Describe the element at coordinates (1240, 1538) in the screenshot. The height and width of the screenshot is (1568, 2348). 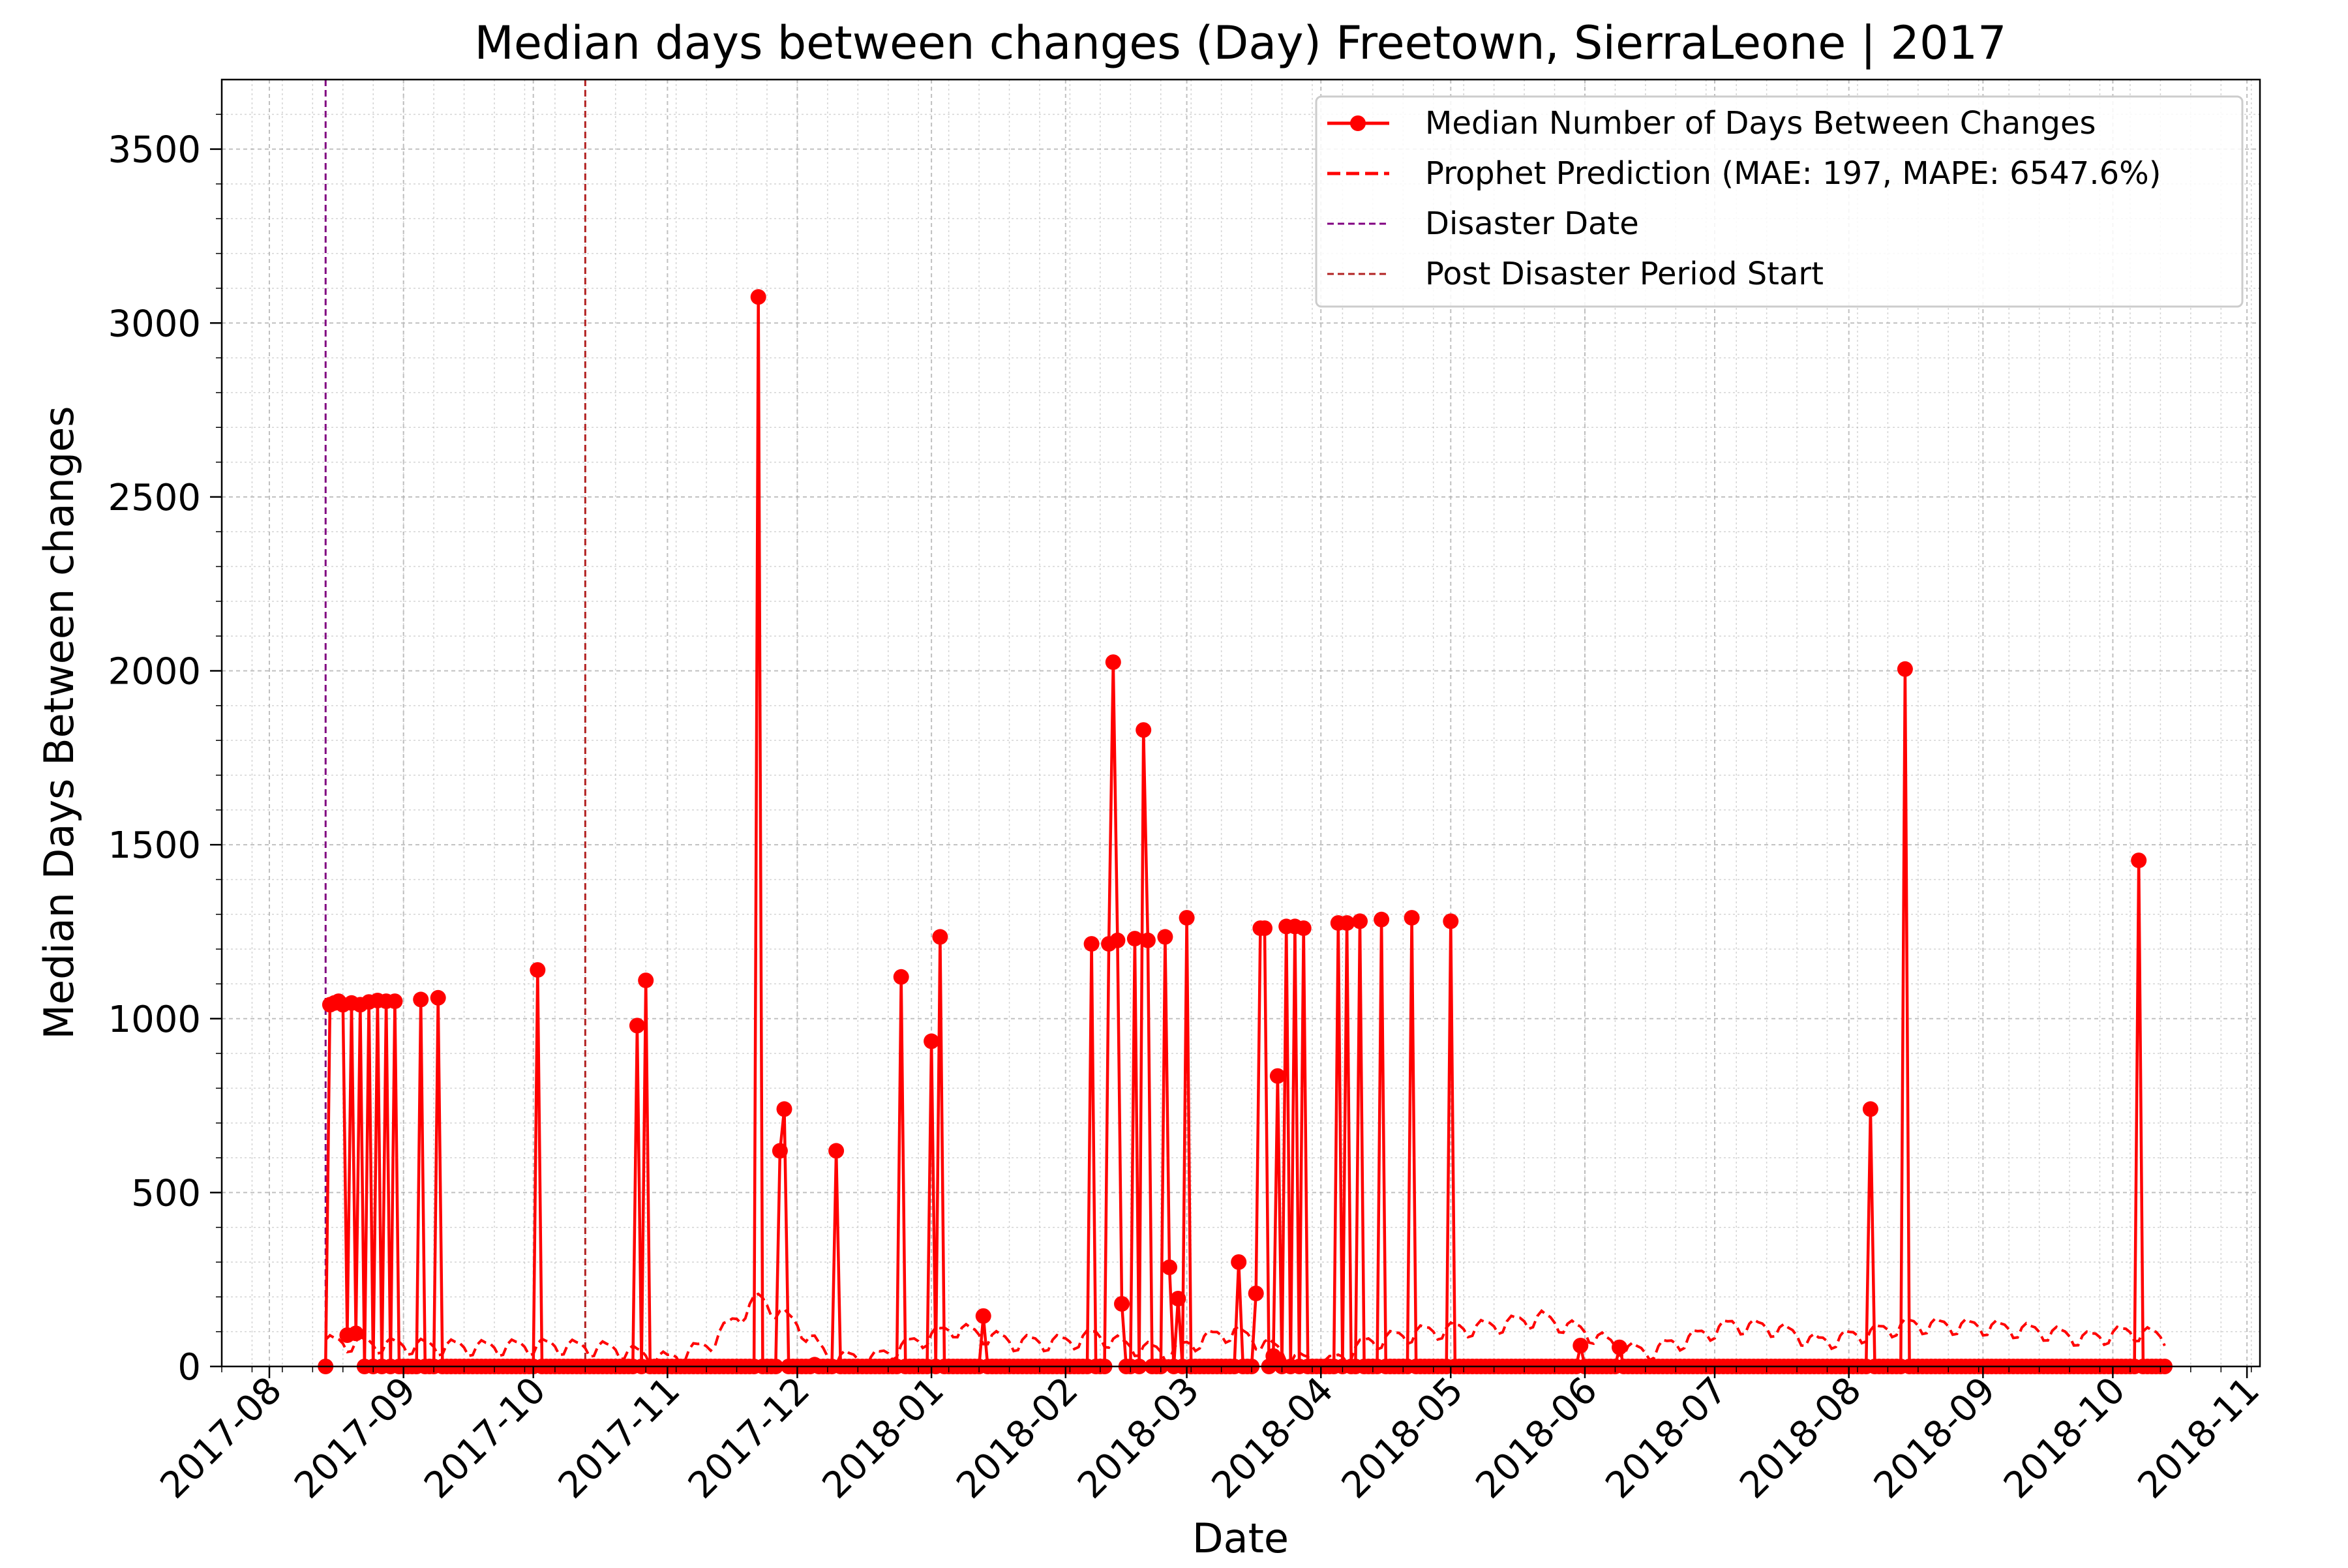
I see `x-axis-label: Date` at that location.